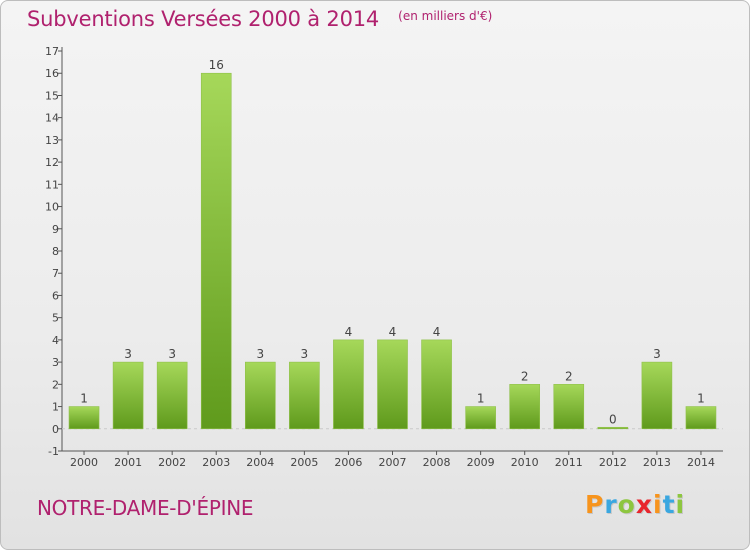 The height and width of the screenshot is (550, 750). I want to click on y-tick-label: 17, so click(52, 51).